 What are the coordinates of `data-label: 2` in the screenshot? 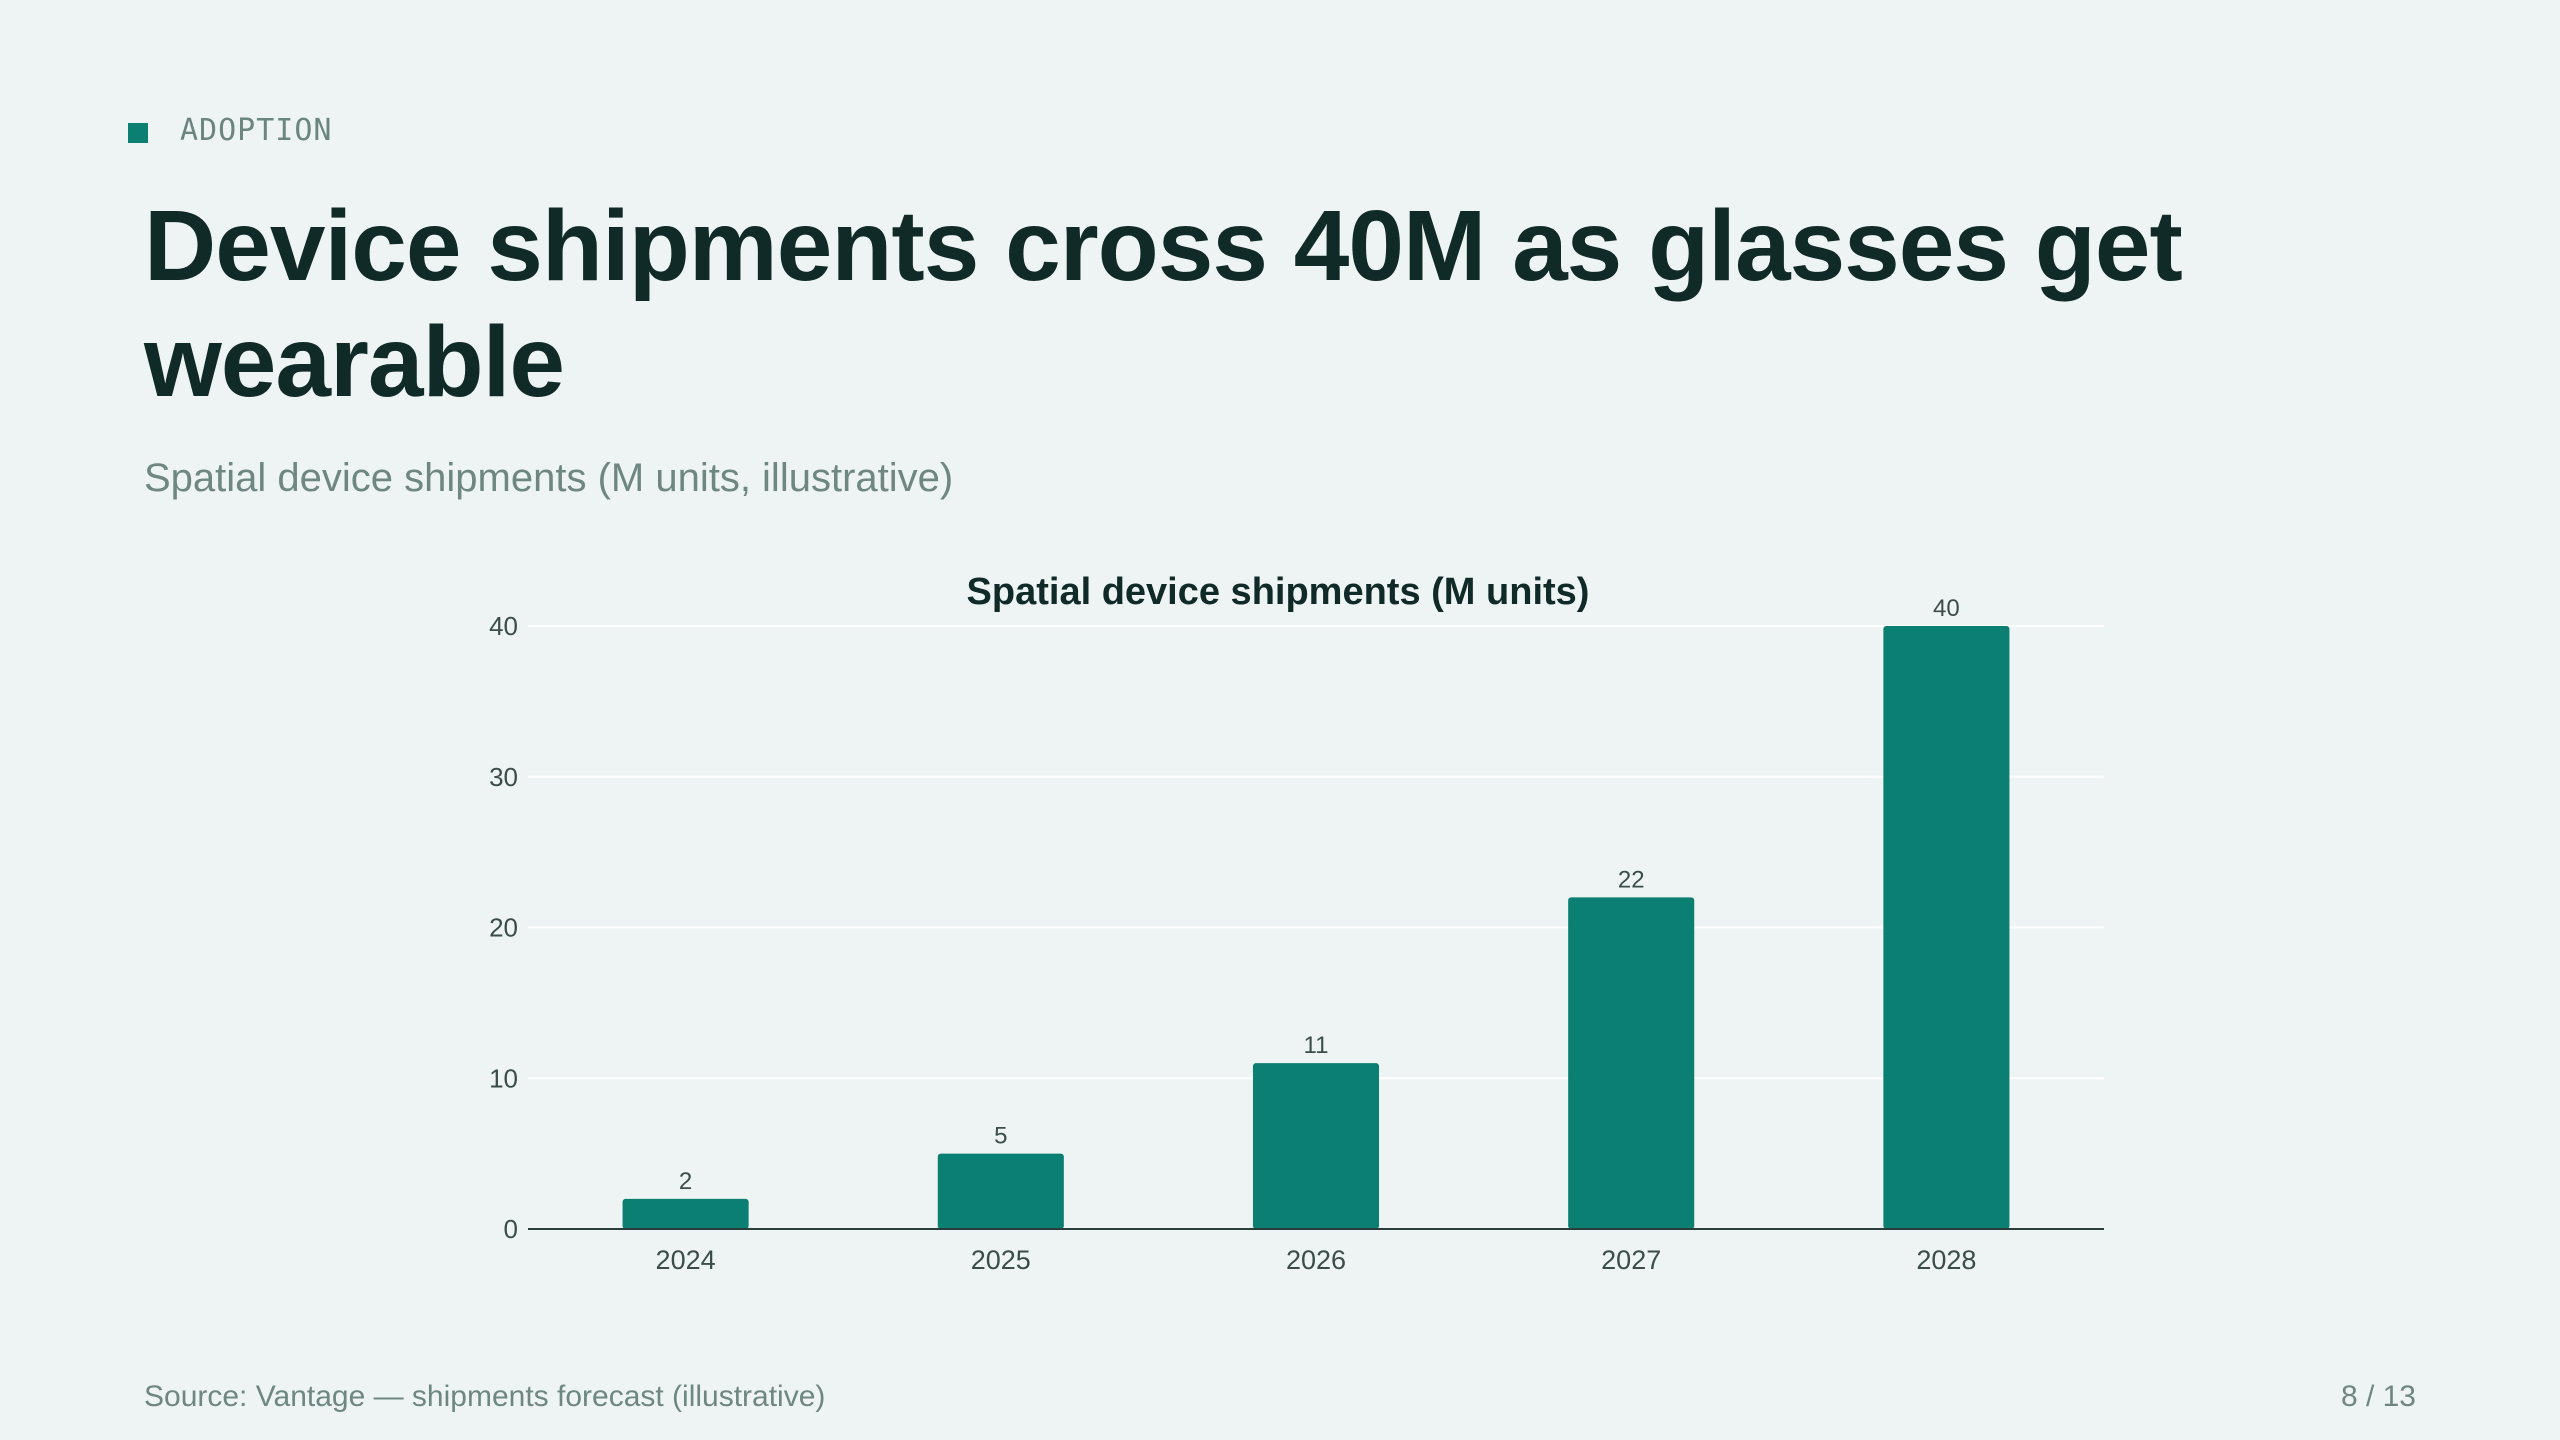 It's located at (685, 1181).